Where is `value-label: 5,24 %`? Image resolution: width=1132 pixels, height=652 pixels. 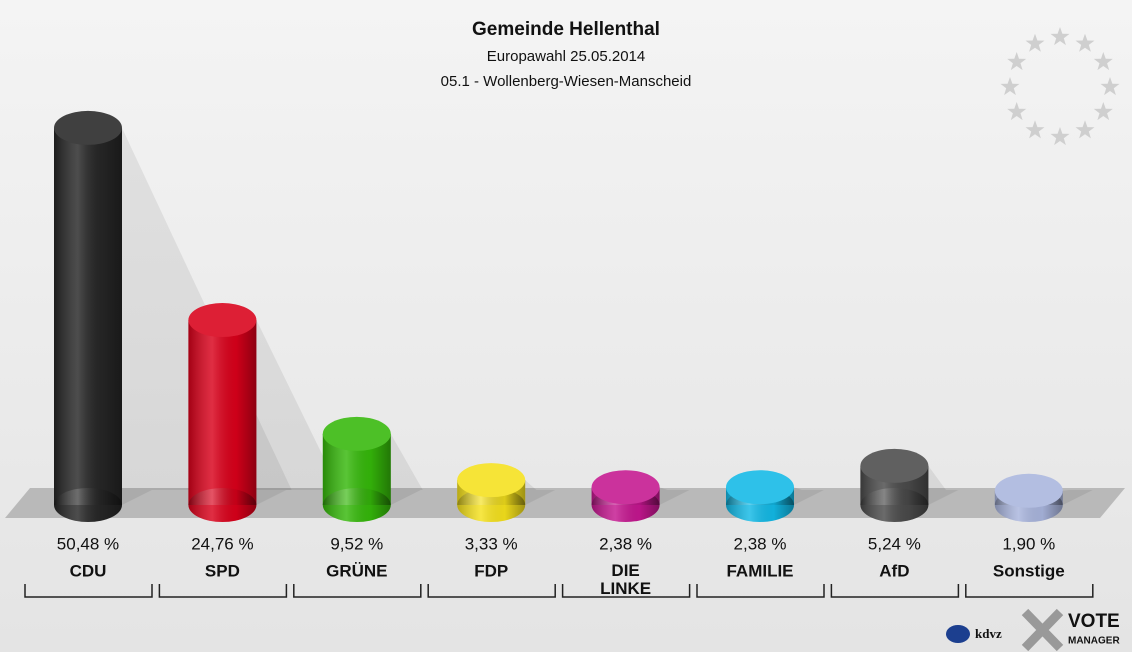
value-label: 5,24 % is located at coordinates (894, 543).